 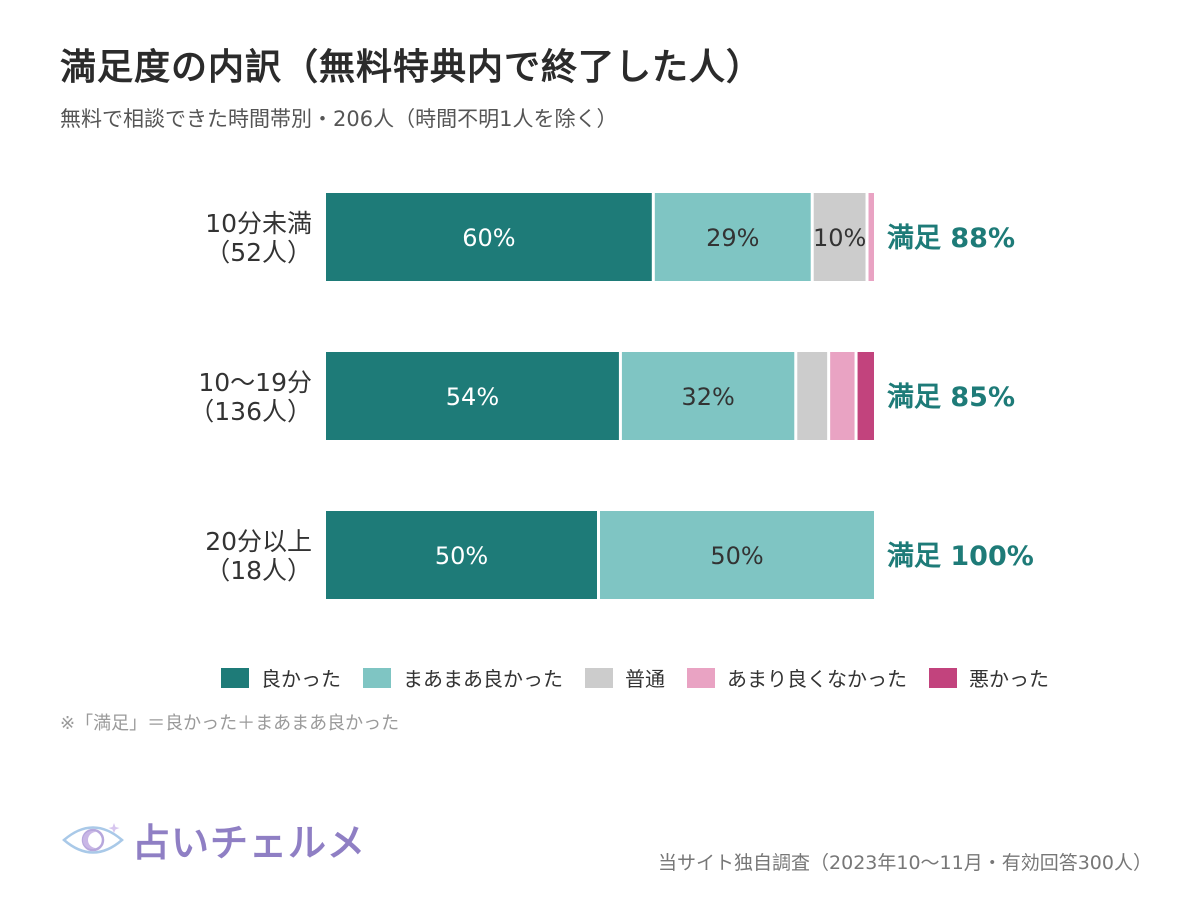 What do you see at coordinates (258, 541) in the screenshot?
I see `category-label: 20分以上` at bounding box center [258, 541].